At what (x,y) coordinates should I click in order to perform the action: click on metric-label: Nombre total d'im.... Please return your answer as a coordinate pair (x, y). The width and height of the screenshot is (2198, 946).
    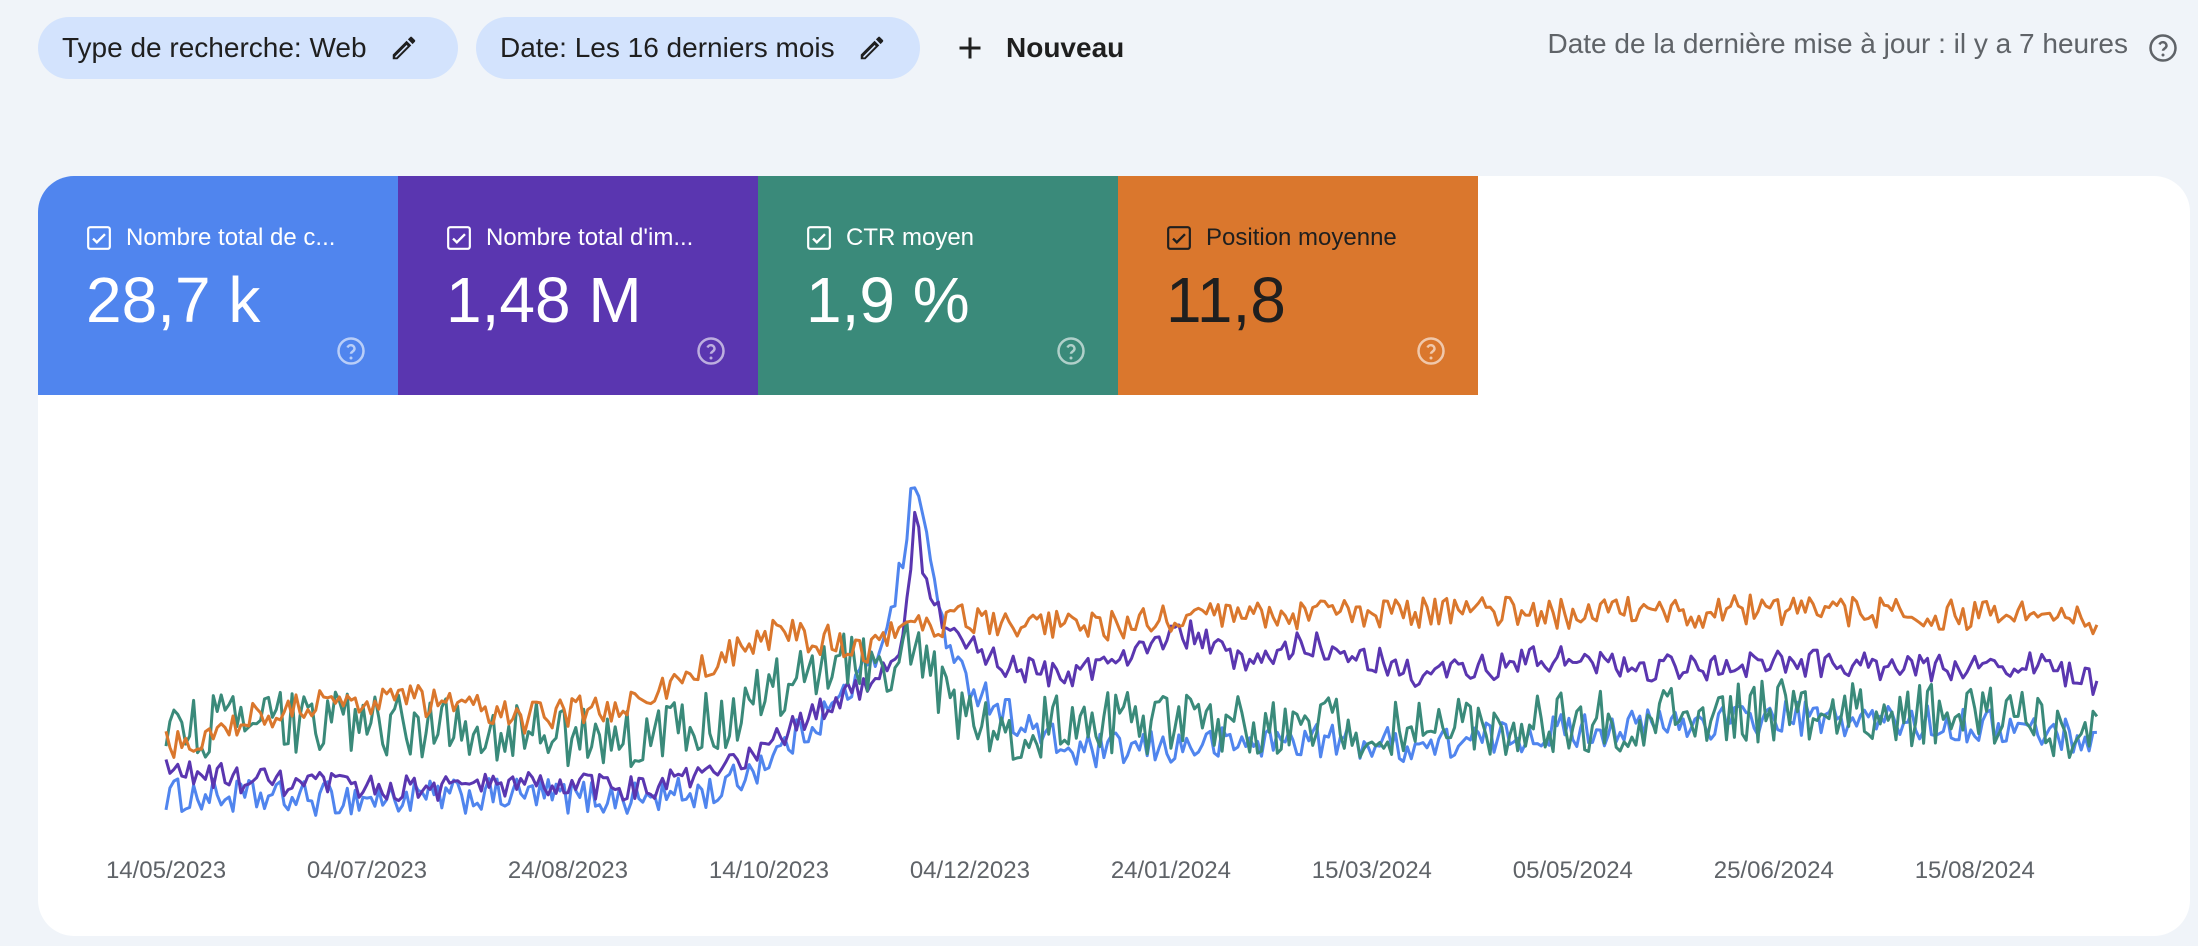
    Looking at the image, I should click on (590, 237).